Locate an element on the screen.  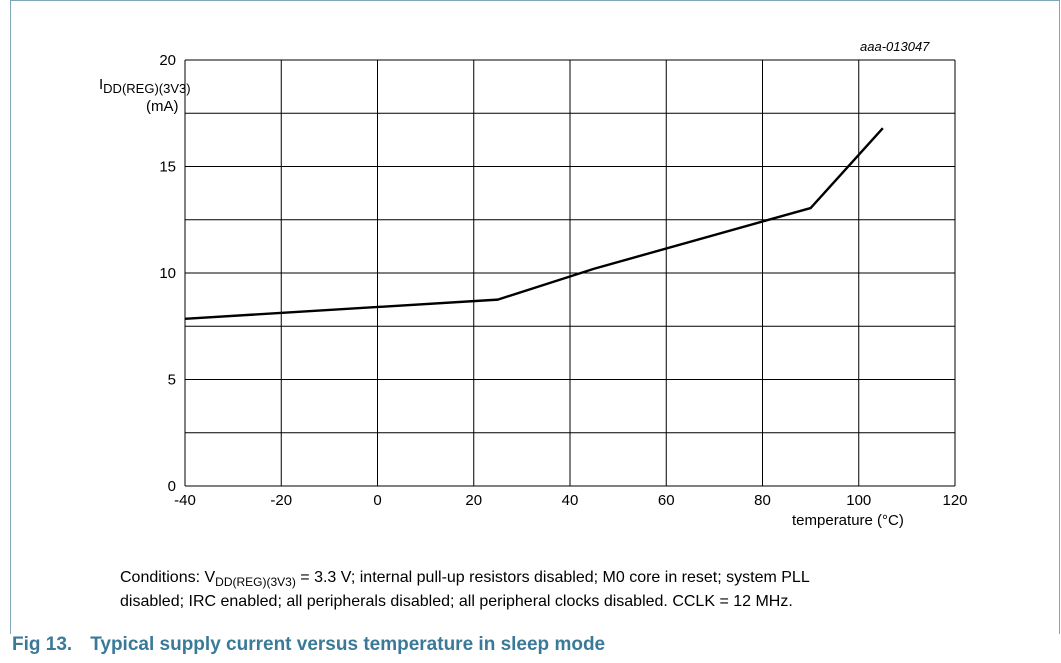
y-tick-label: 20 is located at coordinates (167, 60).